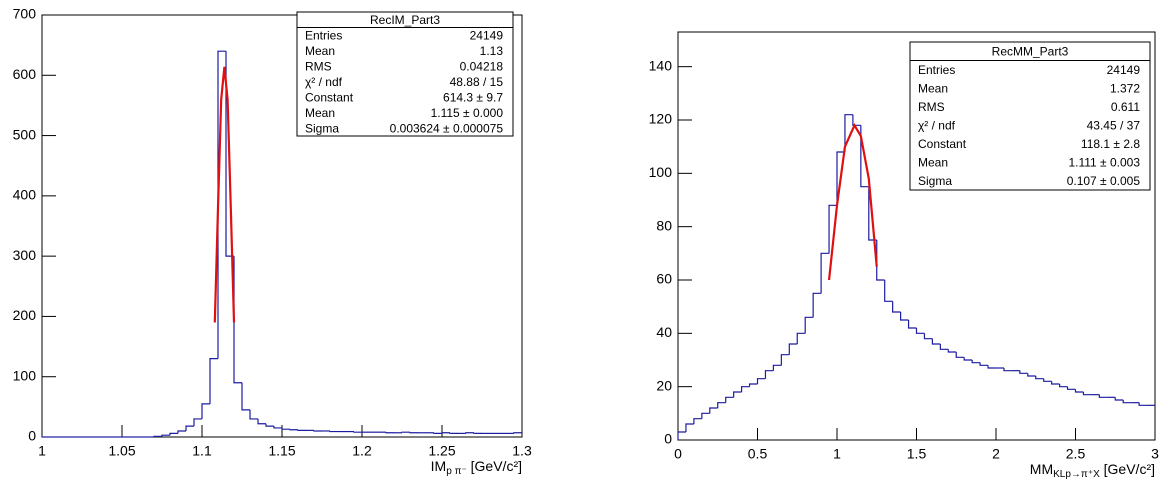 Image resolution: width=1162 pixels, height=481 pixels. I want to click on stats-value: 1.13, so click(492, 51).